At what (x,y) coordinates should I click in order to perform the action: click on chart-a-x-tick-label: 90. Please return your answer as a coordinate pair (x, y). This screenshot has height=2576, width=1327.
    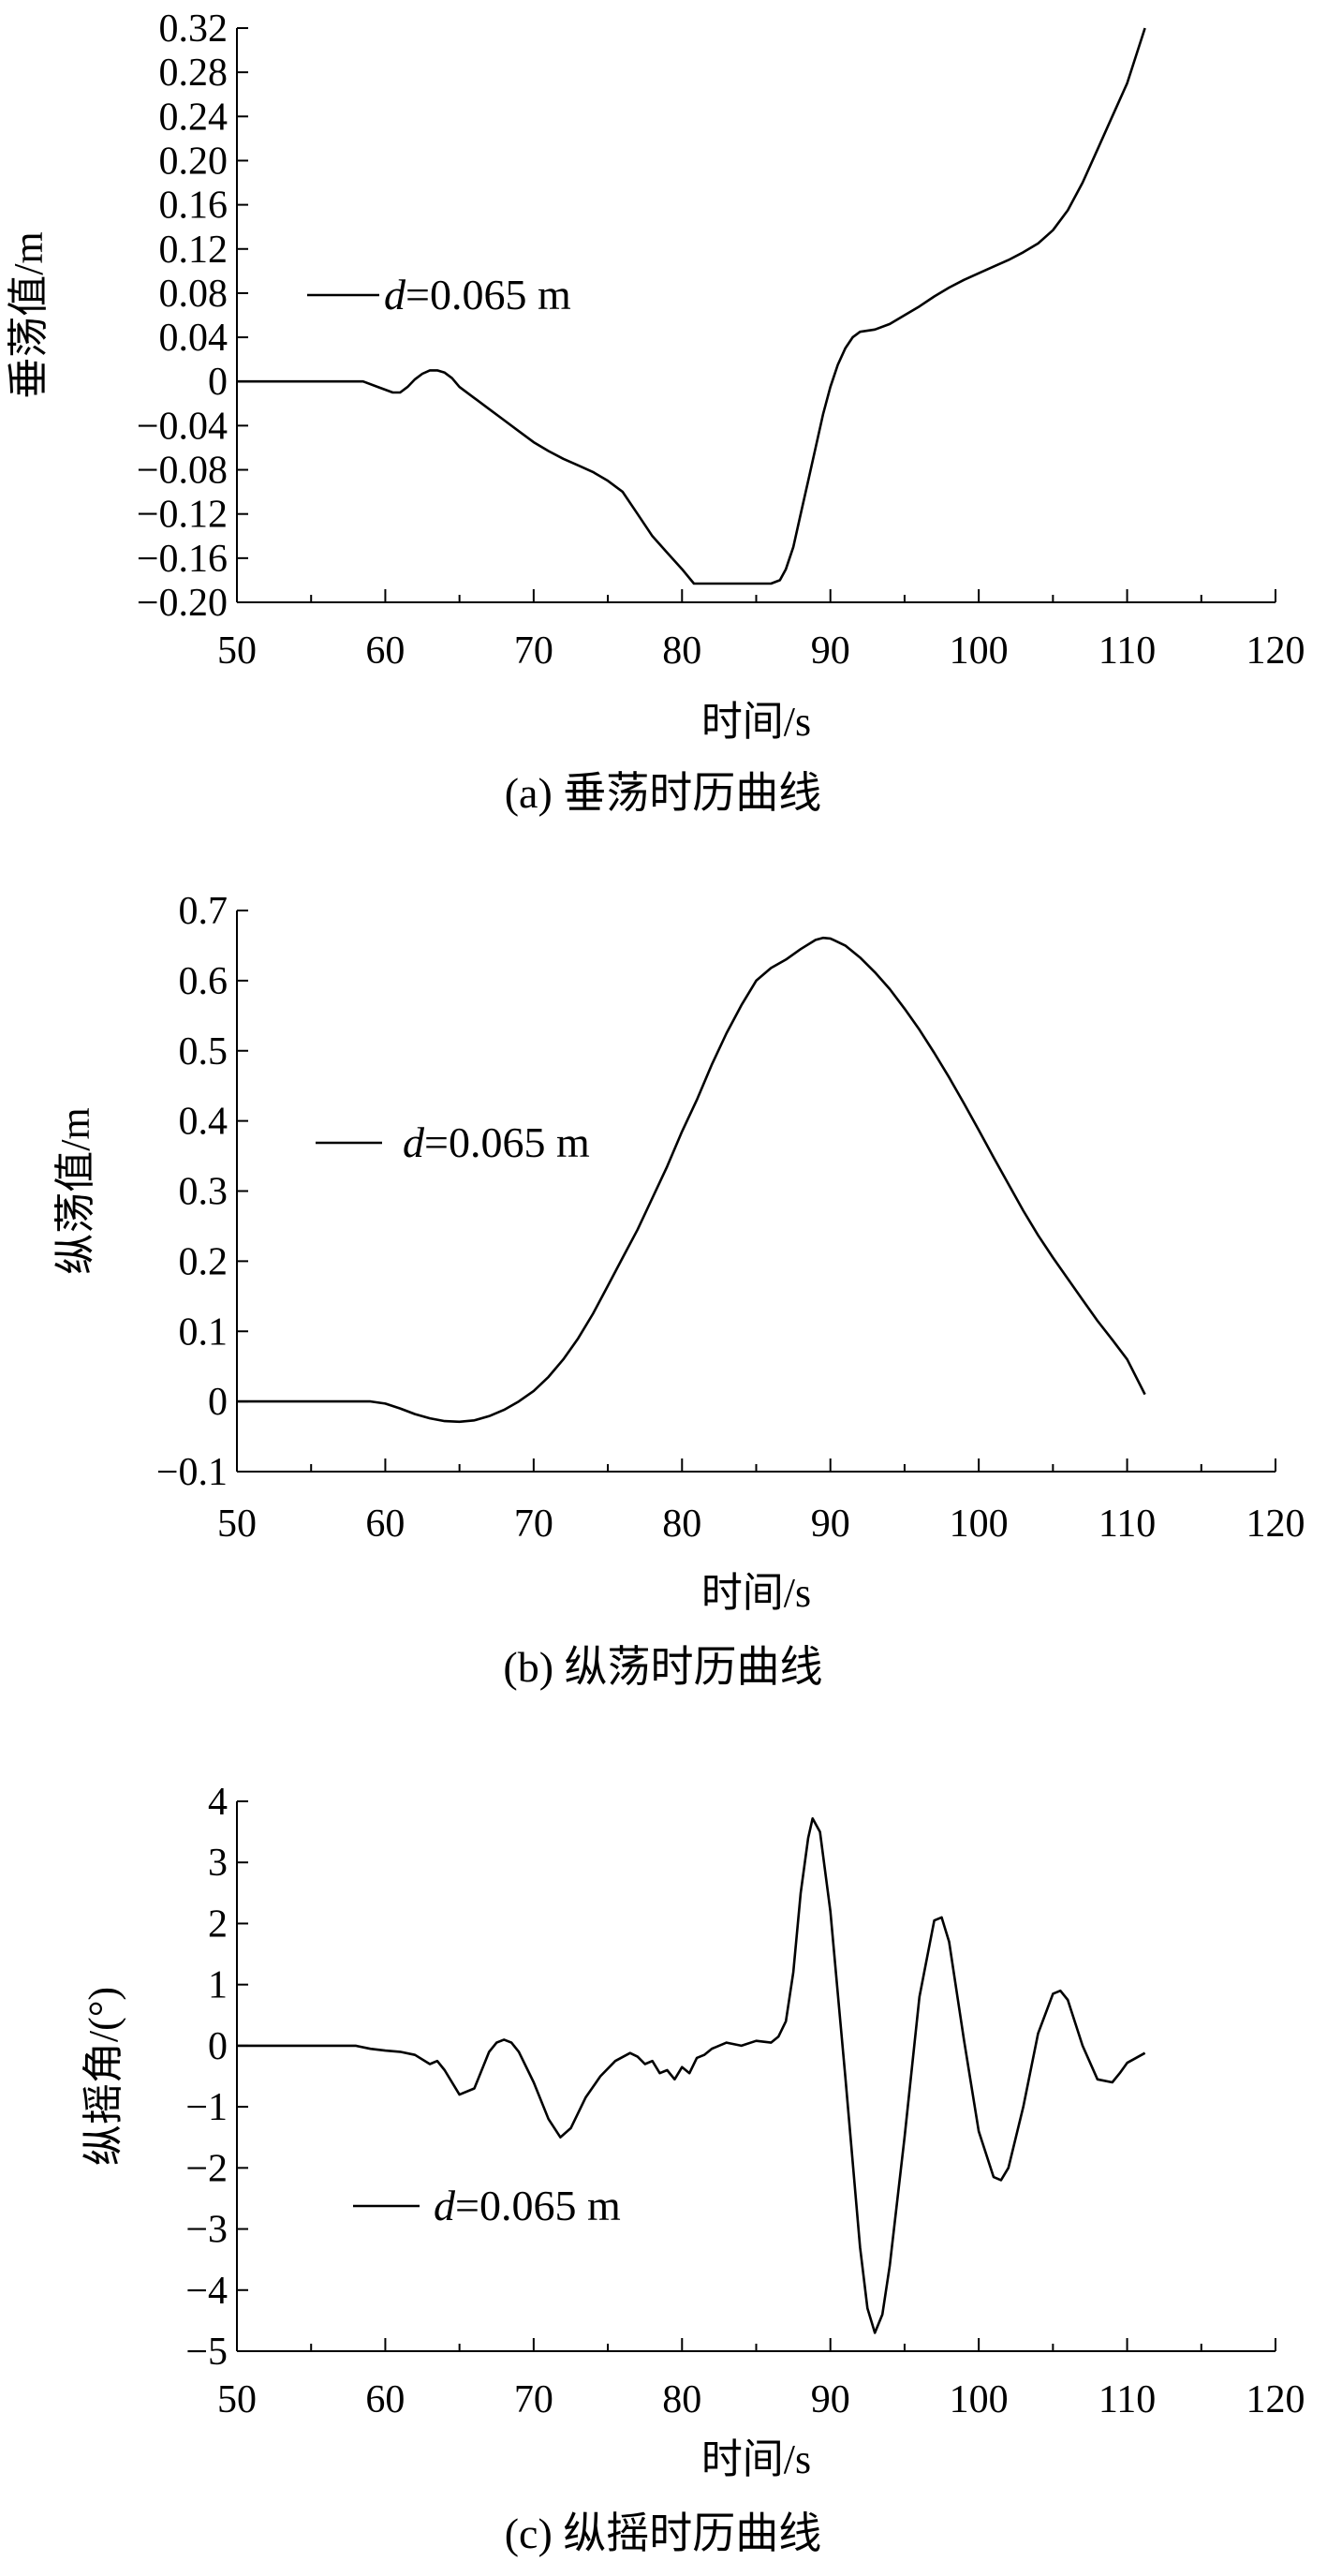
    Looking at the image, I should click on (830, 651).